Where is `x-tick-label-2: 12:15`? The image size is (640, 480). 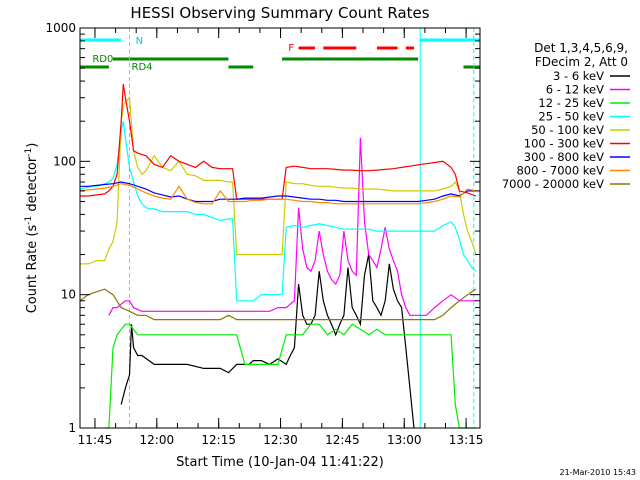 x-tick-label-2: 12:15 is located at coordinates (218, 440).